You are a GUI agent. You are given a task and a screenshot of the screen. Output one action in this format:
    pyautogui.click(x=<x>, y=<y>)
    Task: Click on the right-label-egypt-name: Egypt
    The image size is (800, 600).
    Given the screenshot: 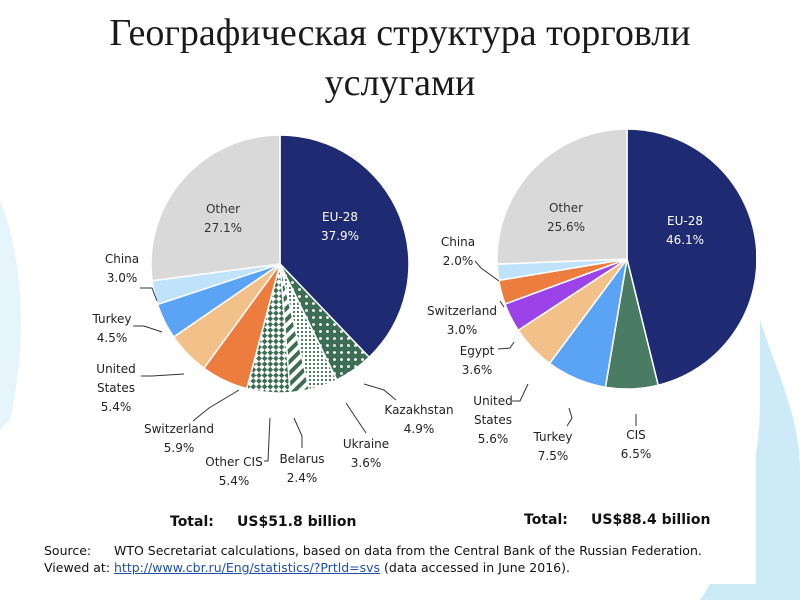 What is the action you would take?
    pyautogui.click(x=477, y=351)
    